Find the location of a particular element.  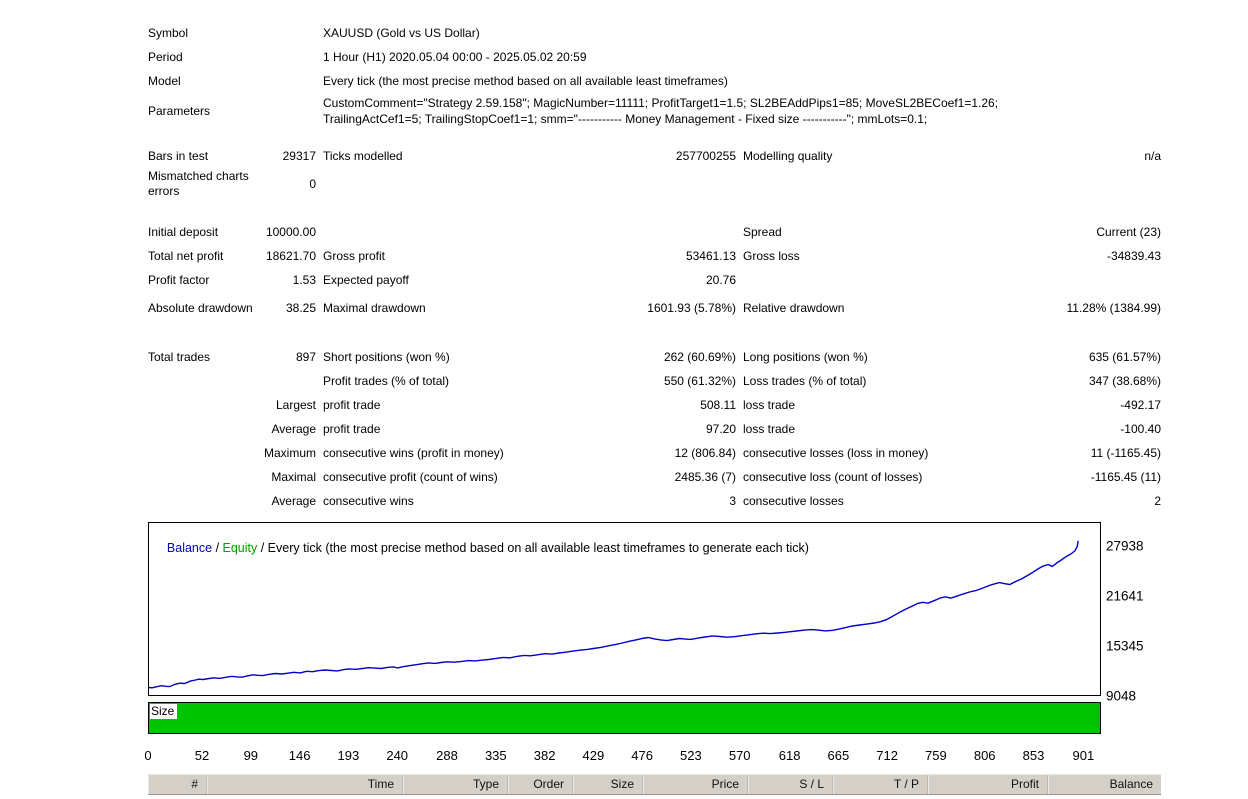

balance-chart-canvas is located at coordinates (614, 614).